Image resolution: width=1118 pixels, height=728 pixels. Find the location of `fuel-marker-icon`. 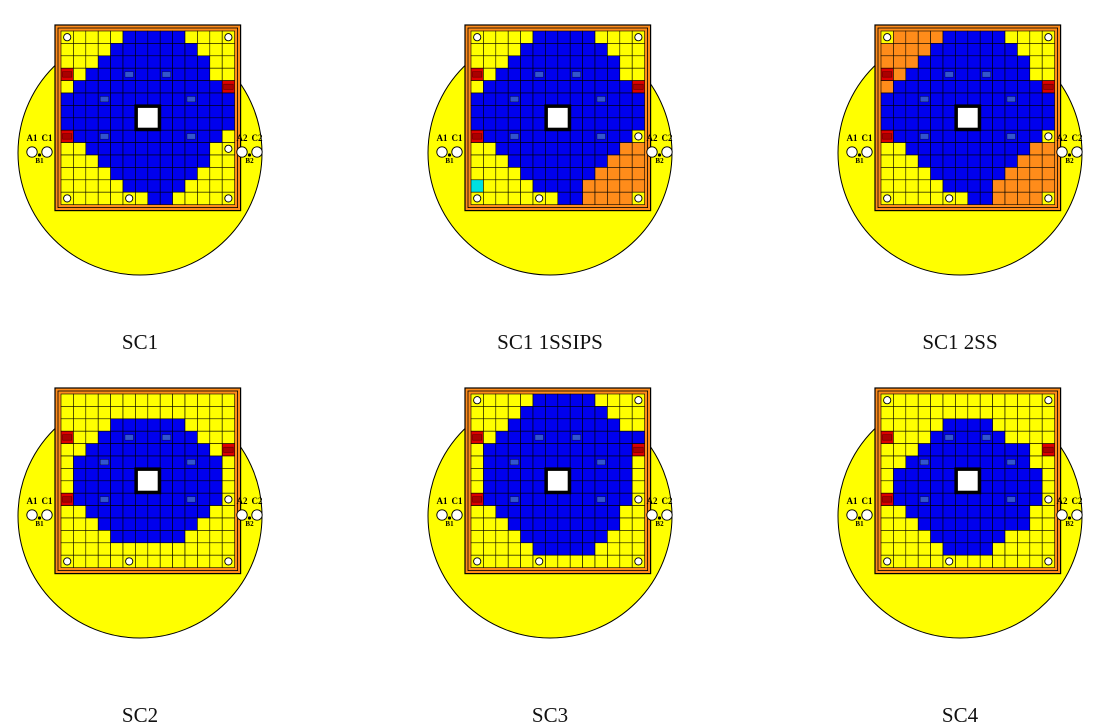

fuel-marker-icon is located at coordinates (986, 74).